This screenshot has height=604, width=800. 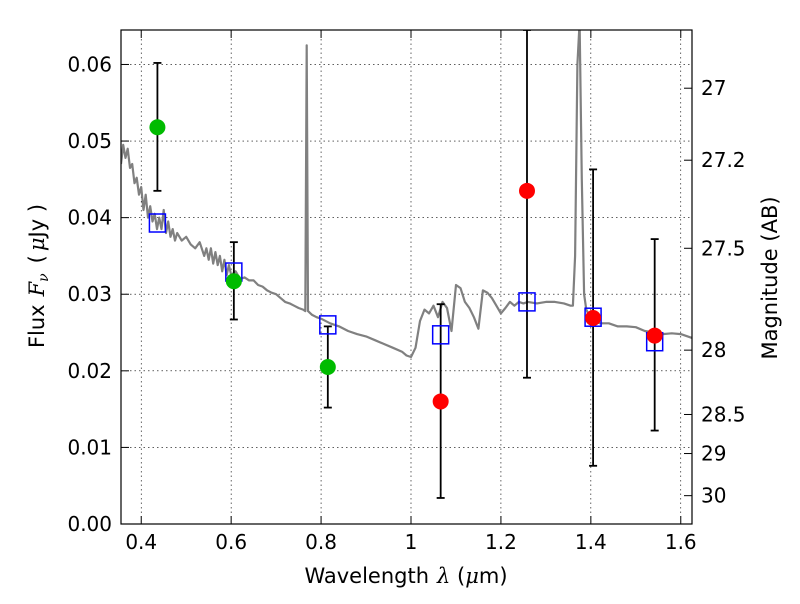 What do you see at coordinates (44, 277) in the screenshot?
I see `y-axis-label-subscript: ν` at bounding box center [44, 277].